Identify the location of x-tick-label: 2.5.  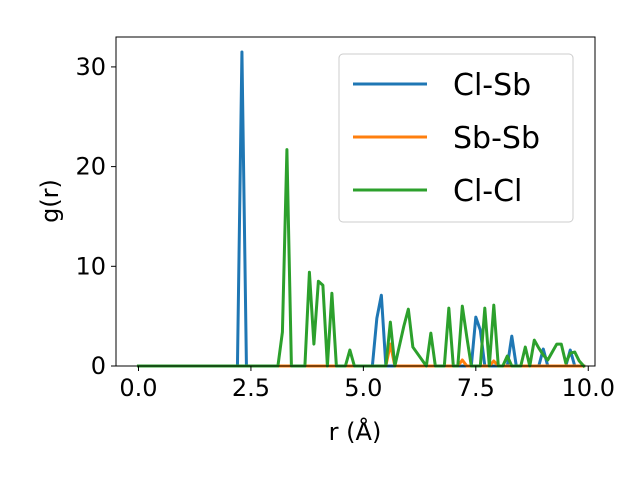
(251, 388).